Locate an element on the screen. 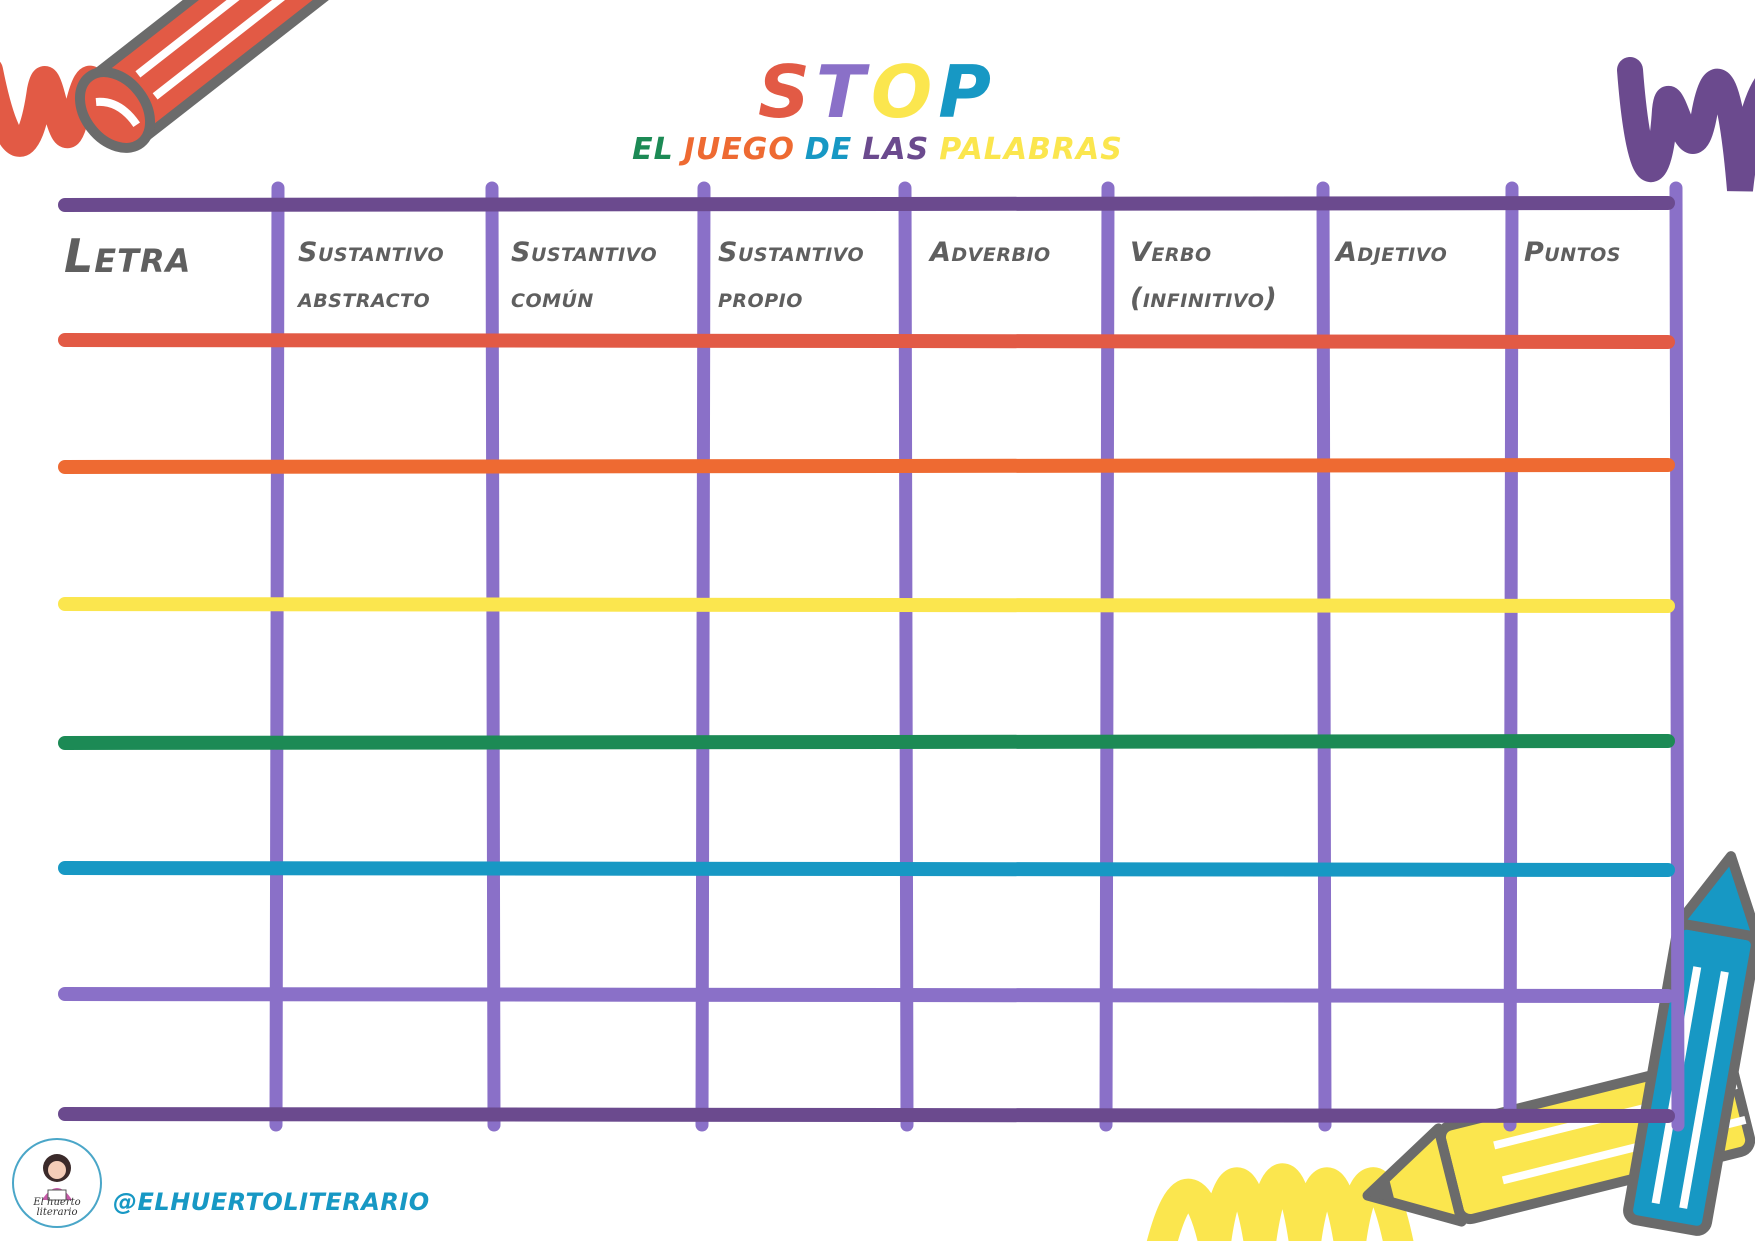 This screenshot has width=1755, height=1241. avatar-logo-icon: El huerto literario is located at coordinates (57, 1183).